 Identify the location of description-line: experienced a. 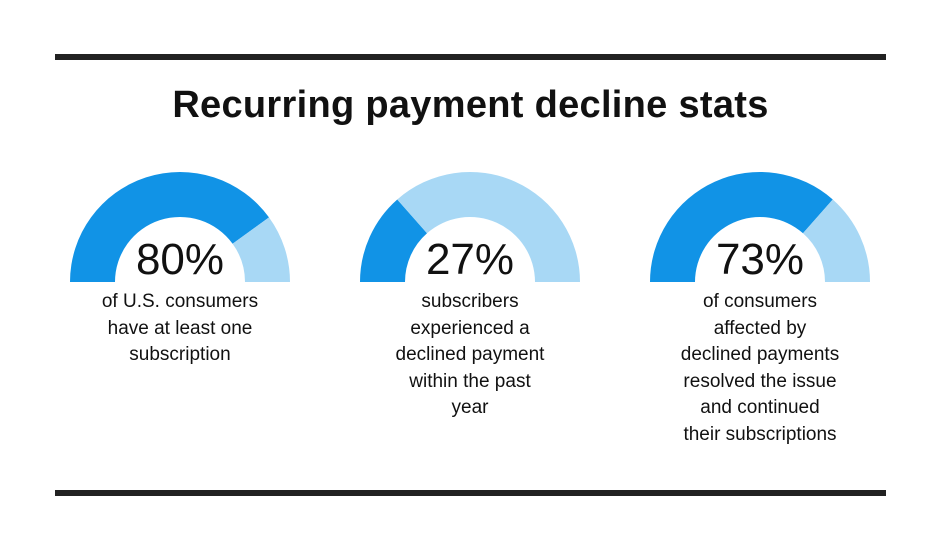
(470, 328).